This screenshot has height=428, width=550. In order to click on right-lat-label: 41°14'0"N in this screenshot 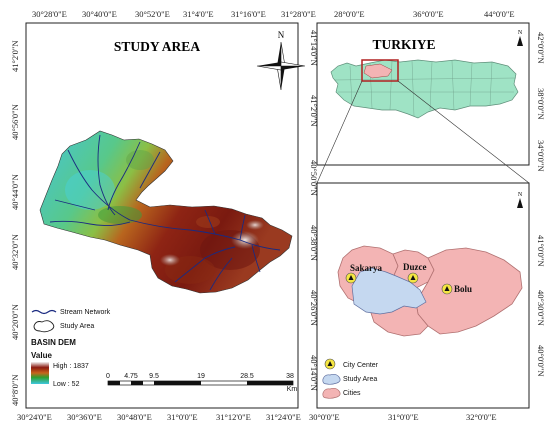, I will do `click(314, 48)`.